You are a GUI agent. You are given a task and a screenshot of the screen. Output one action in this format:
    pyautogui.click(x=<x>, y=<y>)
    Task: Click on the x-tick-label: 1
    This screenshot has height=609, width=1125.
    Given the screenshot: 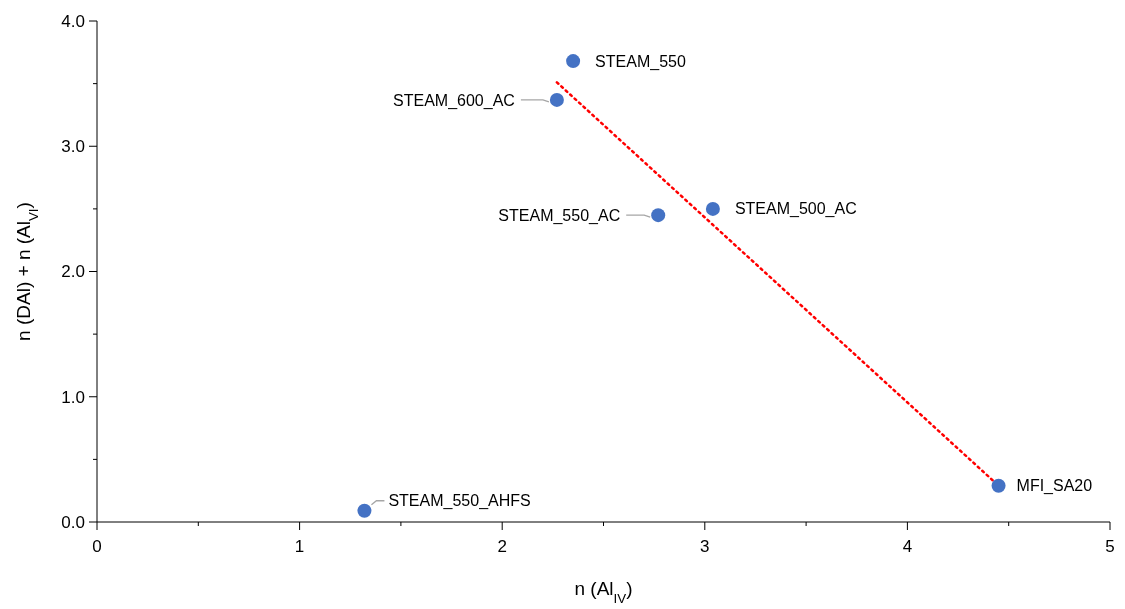 What is the action you would take?
    pyautogui.click(x=299, y=546)
    